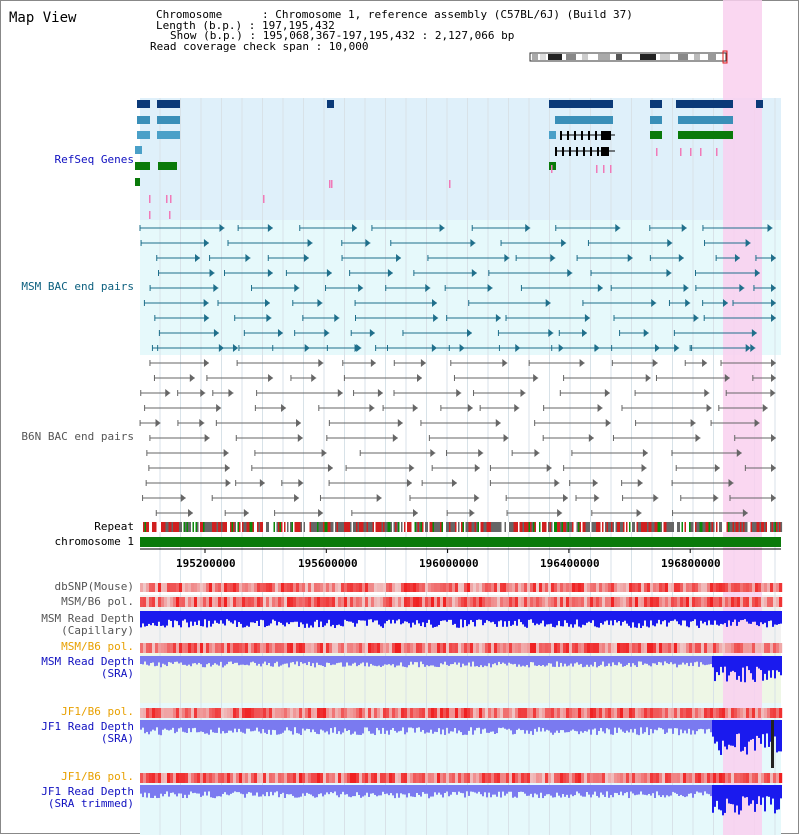 Image resolution: width=800 pixels, height=835 pixels. Describe the element at coordinates (117, 673) in the screenshot. I see `track-label-msm-depth-sra-sub: (SRA)` at that location.